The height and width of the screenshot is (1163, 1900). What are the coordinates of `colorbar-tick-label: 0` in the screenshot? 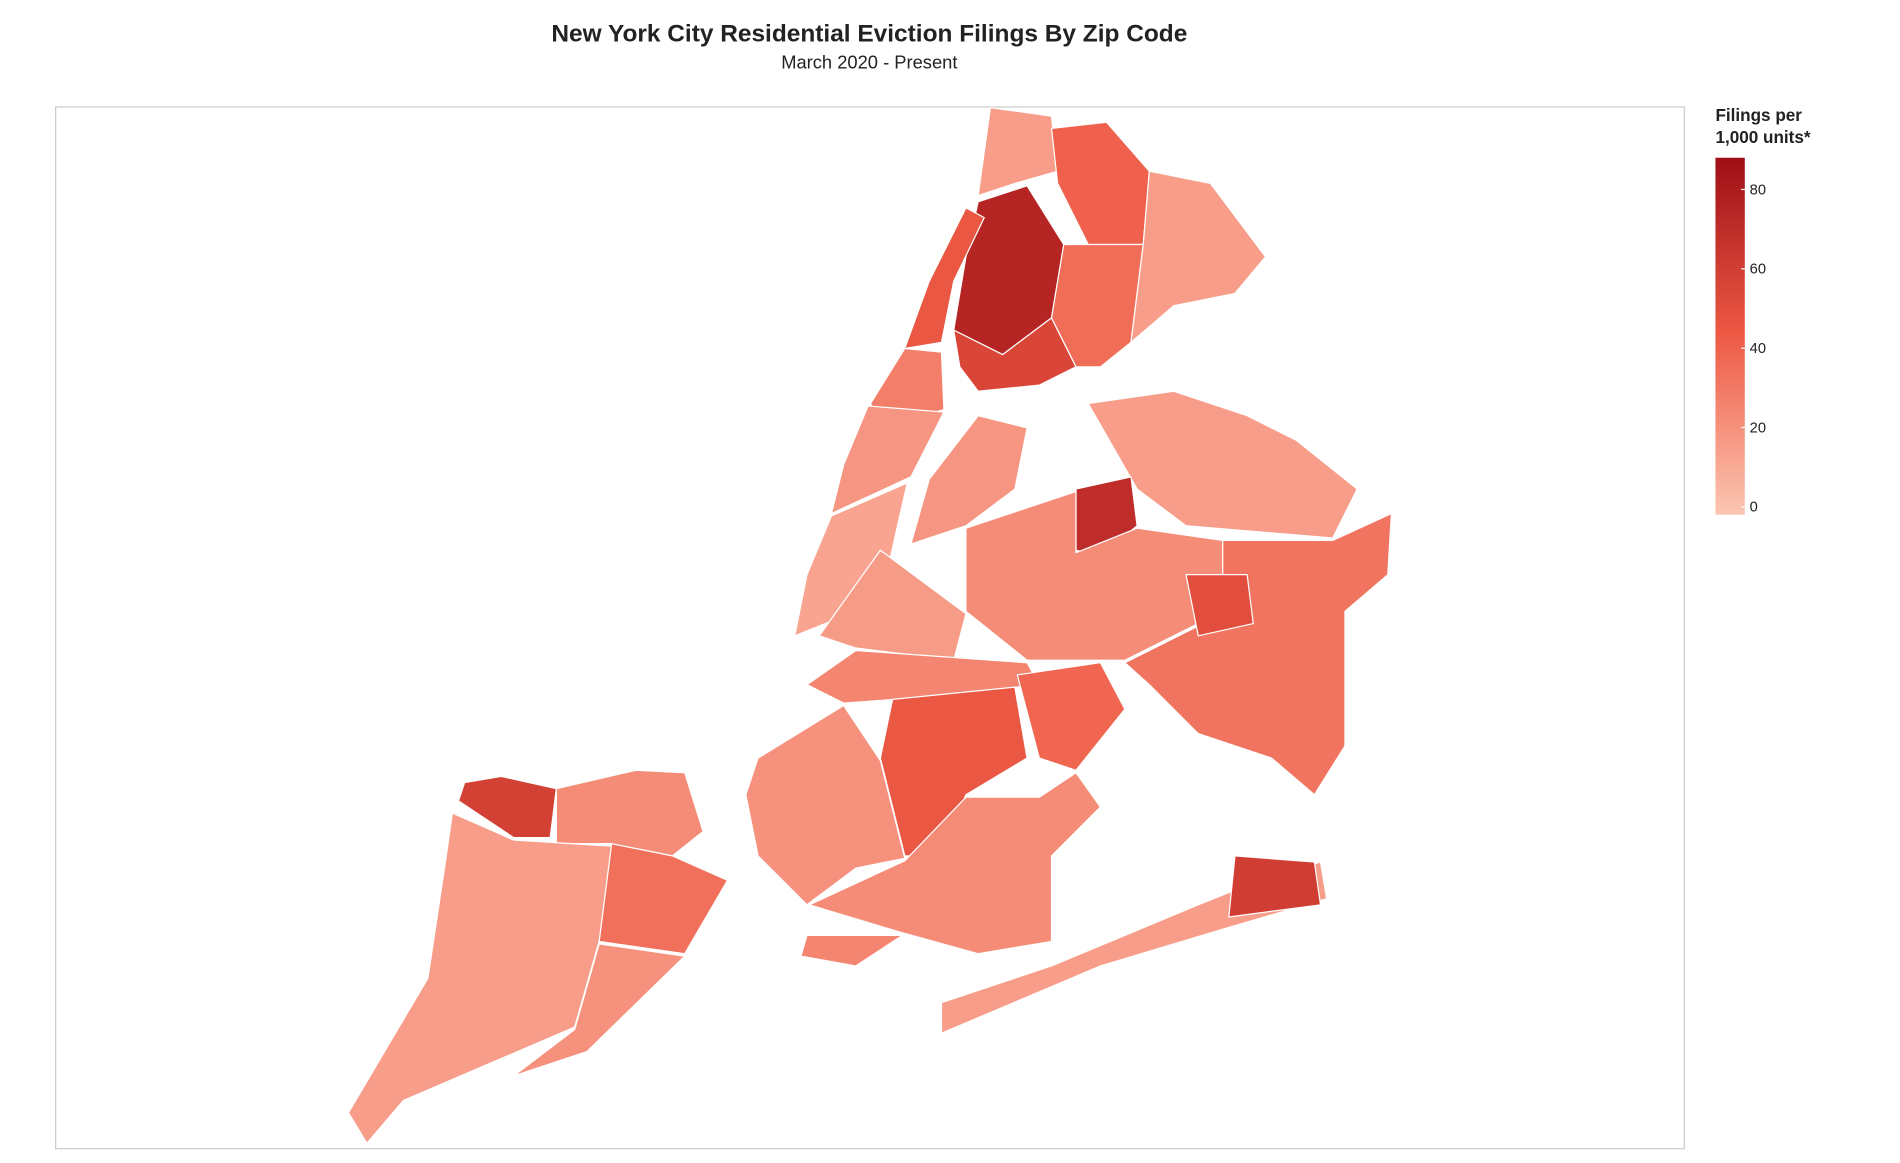 It's located at (1754, 508).